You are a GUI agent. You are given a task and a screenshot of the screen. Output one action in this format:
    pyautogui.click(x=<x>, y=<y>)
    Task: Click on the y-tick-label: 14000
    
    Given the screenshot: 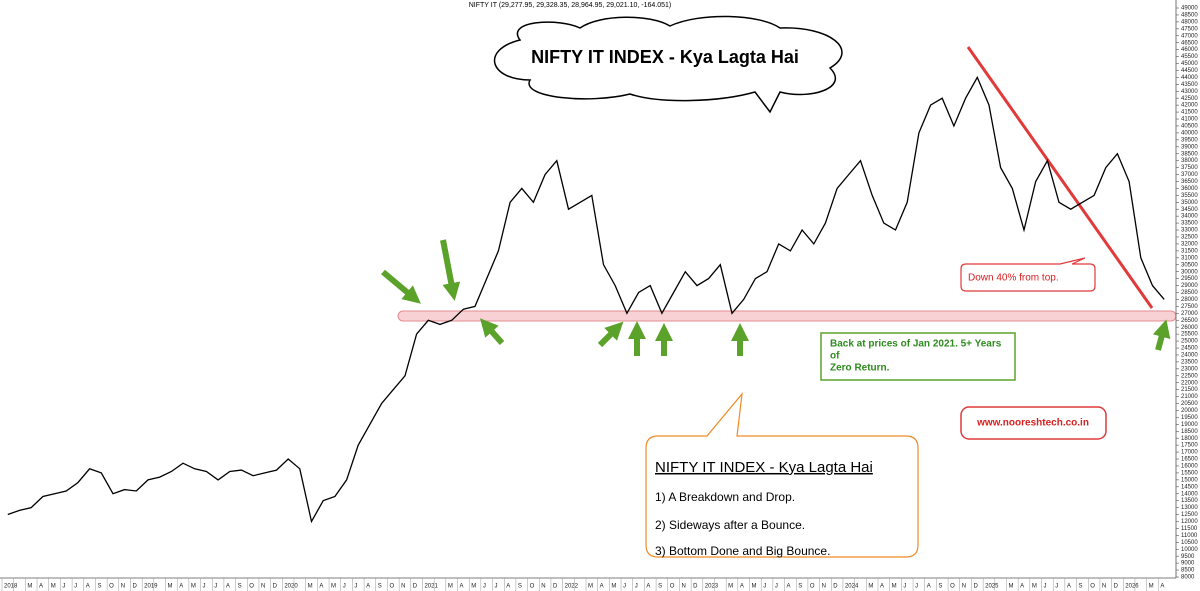 What is the action you would take?
    pyautogui.click(x=1189, y=494)
    